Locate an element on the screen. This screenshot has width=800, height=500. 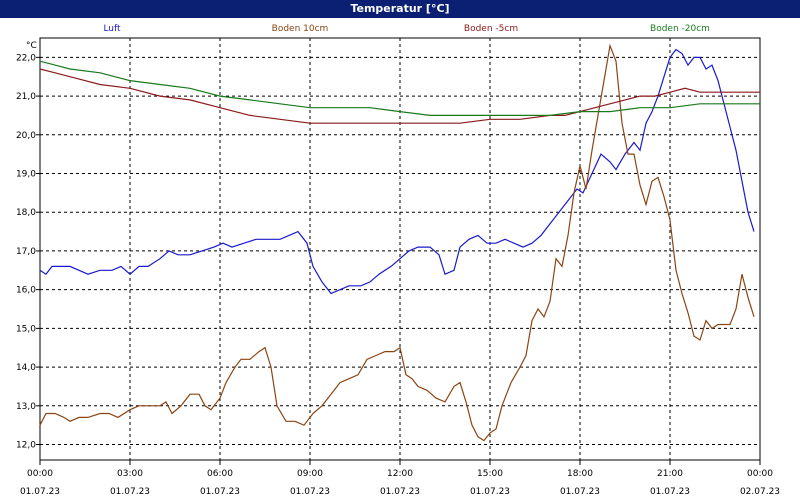
x-tick-label-time: 18:00 is located at coordinates (580, 474).